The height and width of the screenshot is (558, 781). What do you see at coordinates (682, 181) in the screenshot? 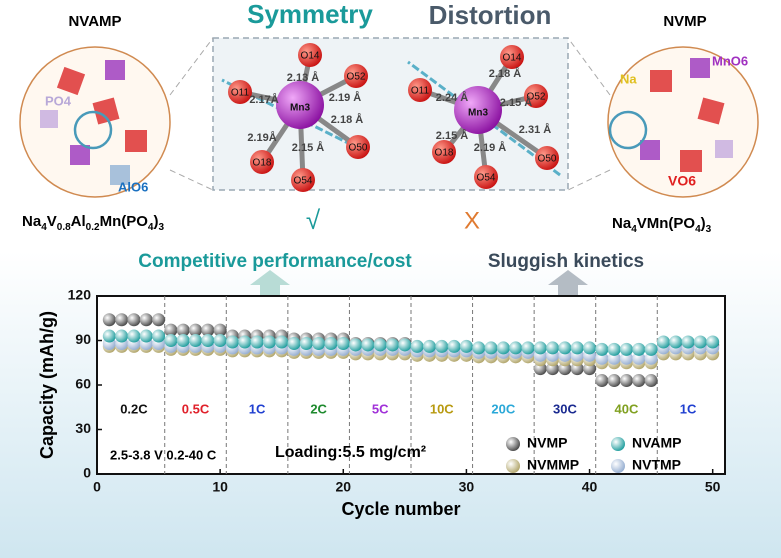
I see `tag: VO6` at bounding box center [682, 181].